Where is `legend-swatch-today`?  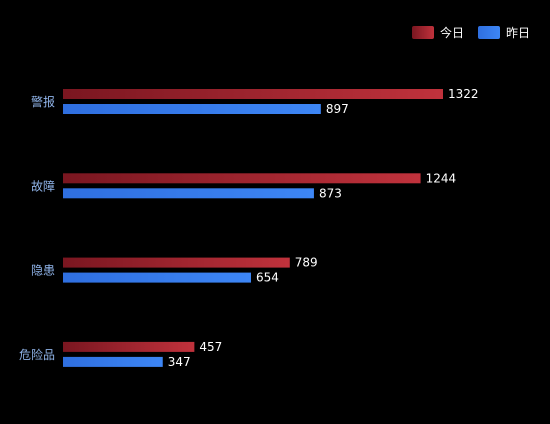
legend-swatch-today is located at coordinates (422, 32).